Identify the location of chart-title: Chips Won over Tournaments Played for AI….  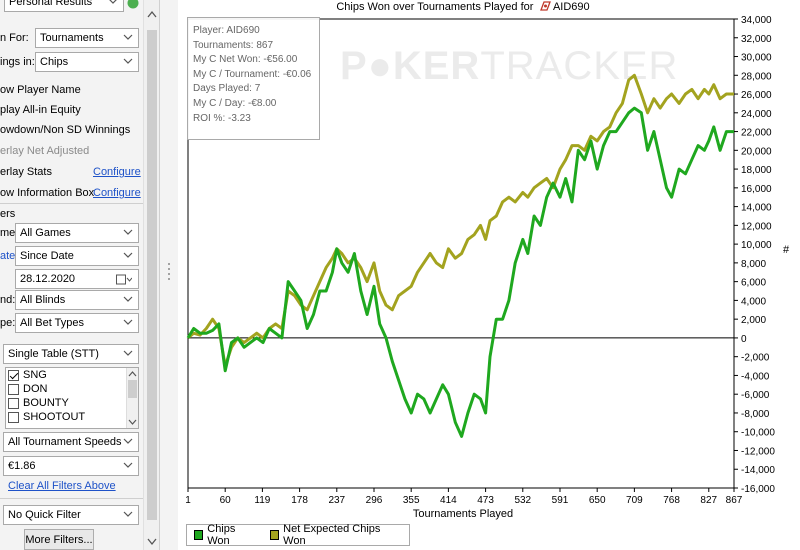
(463, 7).